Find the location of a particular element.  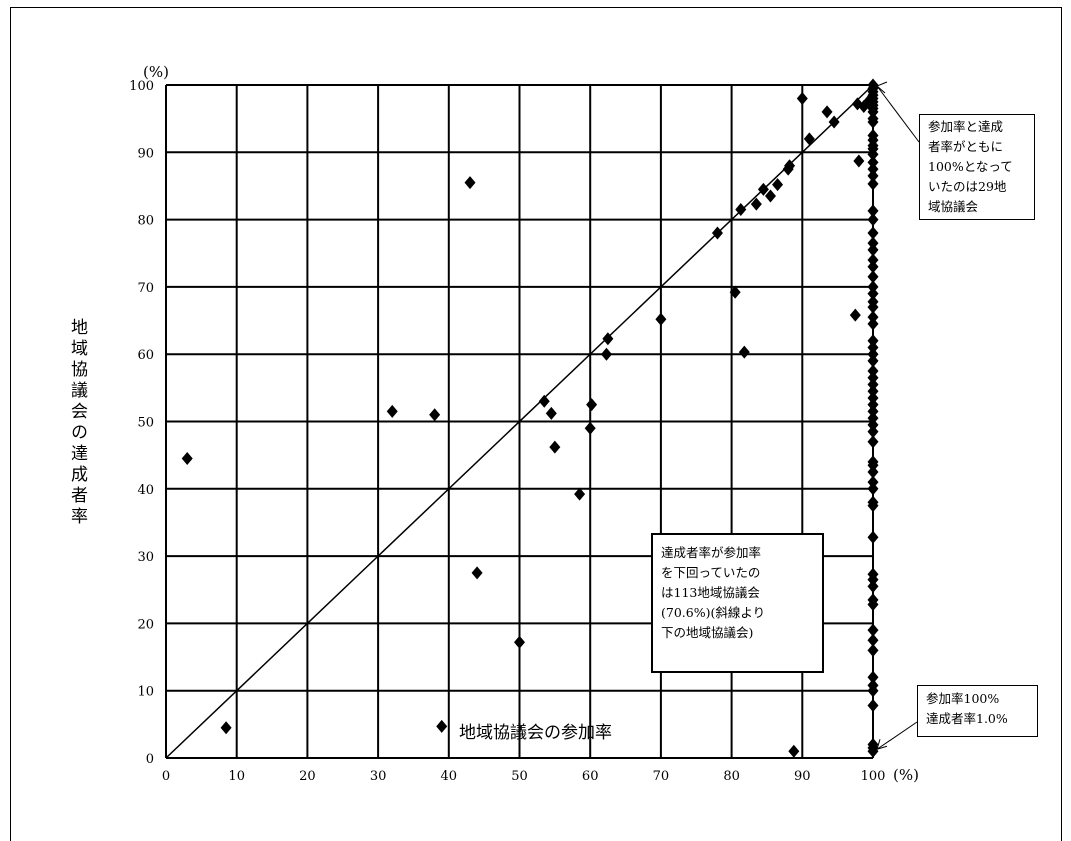

y-tick-label: 90 is located at coordinates (145, 153).